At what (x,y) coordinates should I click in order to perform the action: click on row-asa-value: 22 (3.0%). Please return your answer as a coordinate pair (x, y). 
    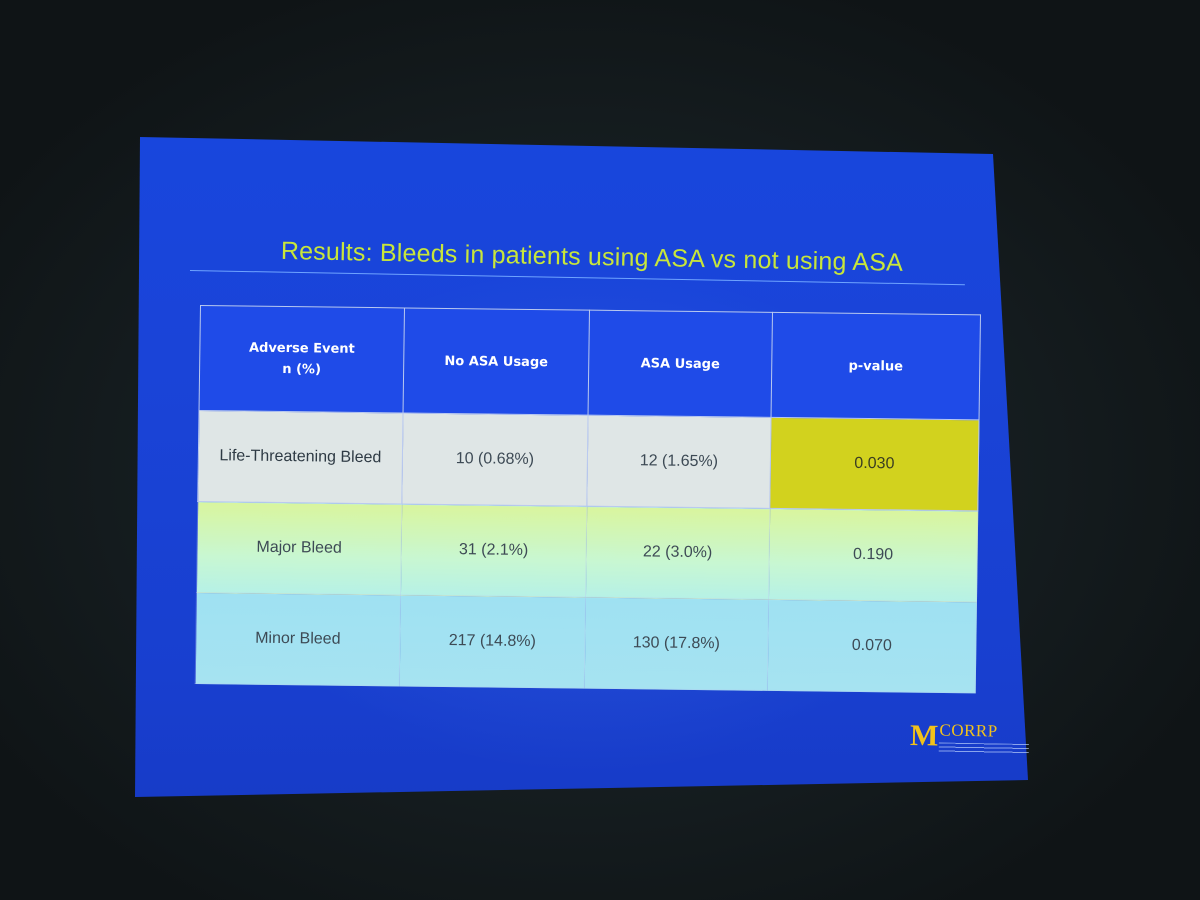
    Looking at the image, I should click on (677, 553).